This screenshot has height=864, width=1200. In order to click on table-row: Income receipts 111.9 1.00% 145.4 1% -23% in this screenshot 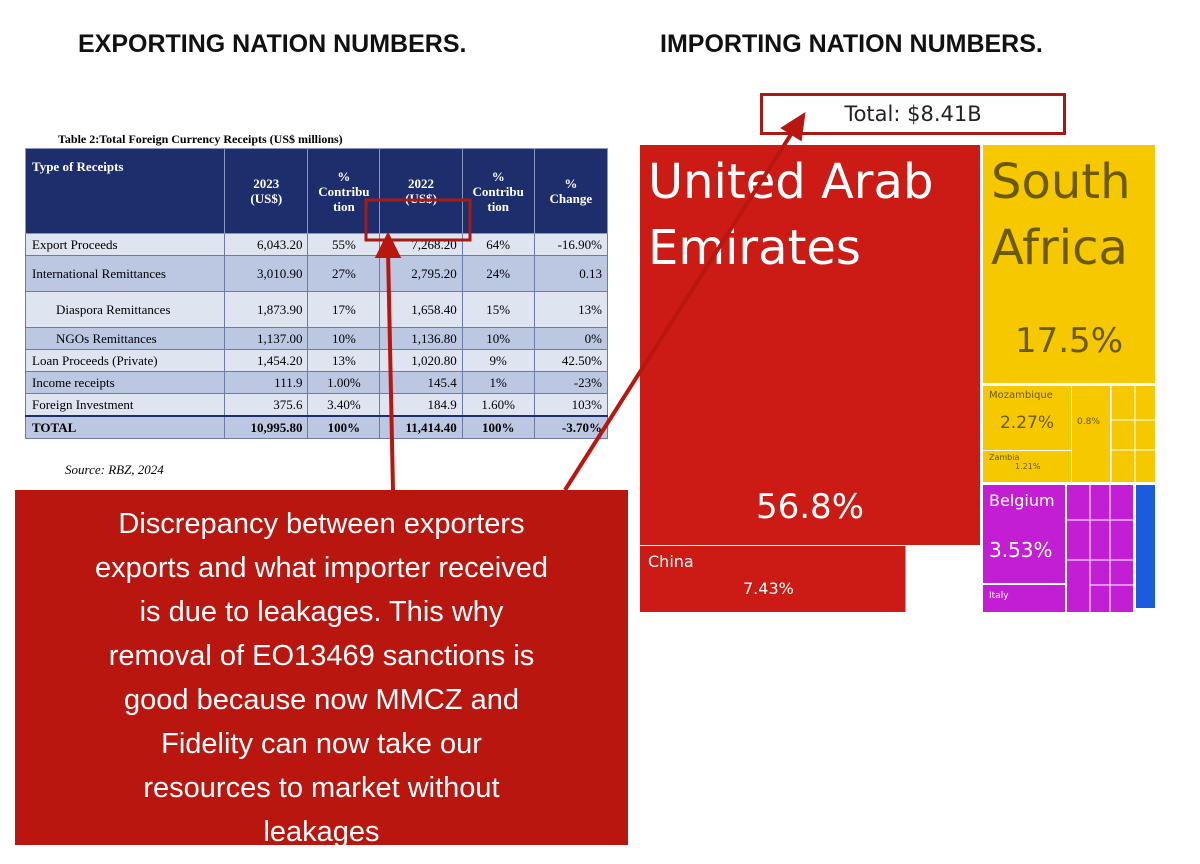, I will do `click(316, 382)`.